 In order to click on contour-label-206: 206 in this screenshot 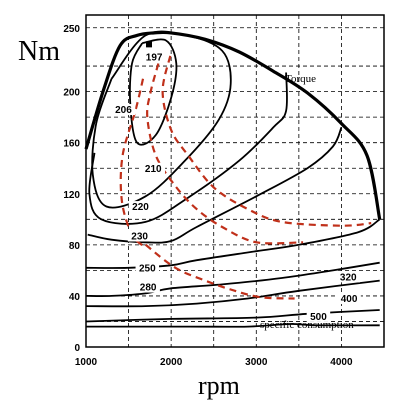, I will do `click(123, 110)`.